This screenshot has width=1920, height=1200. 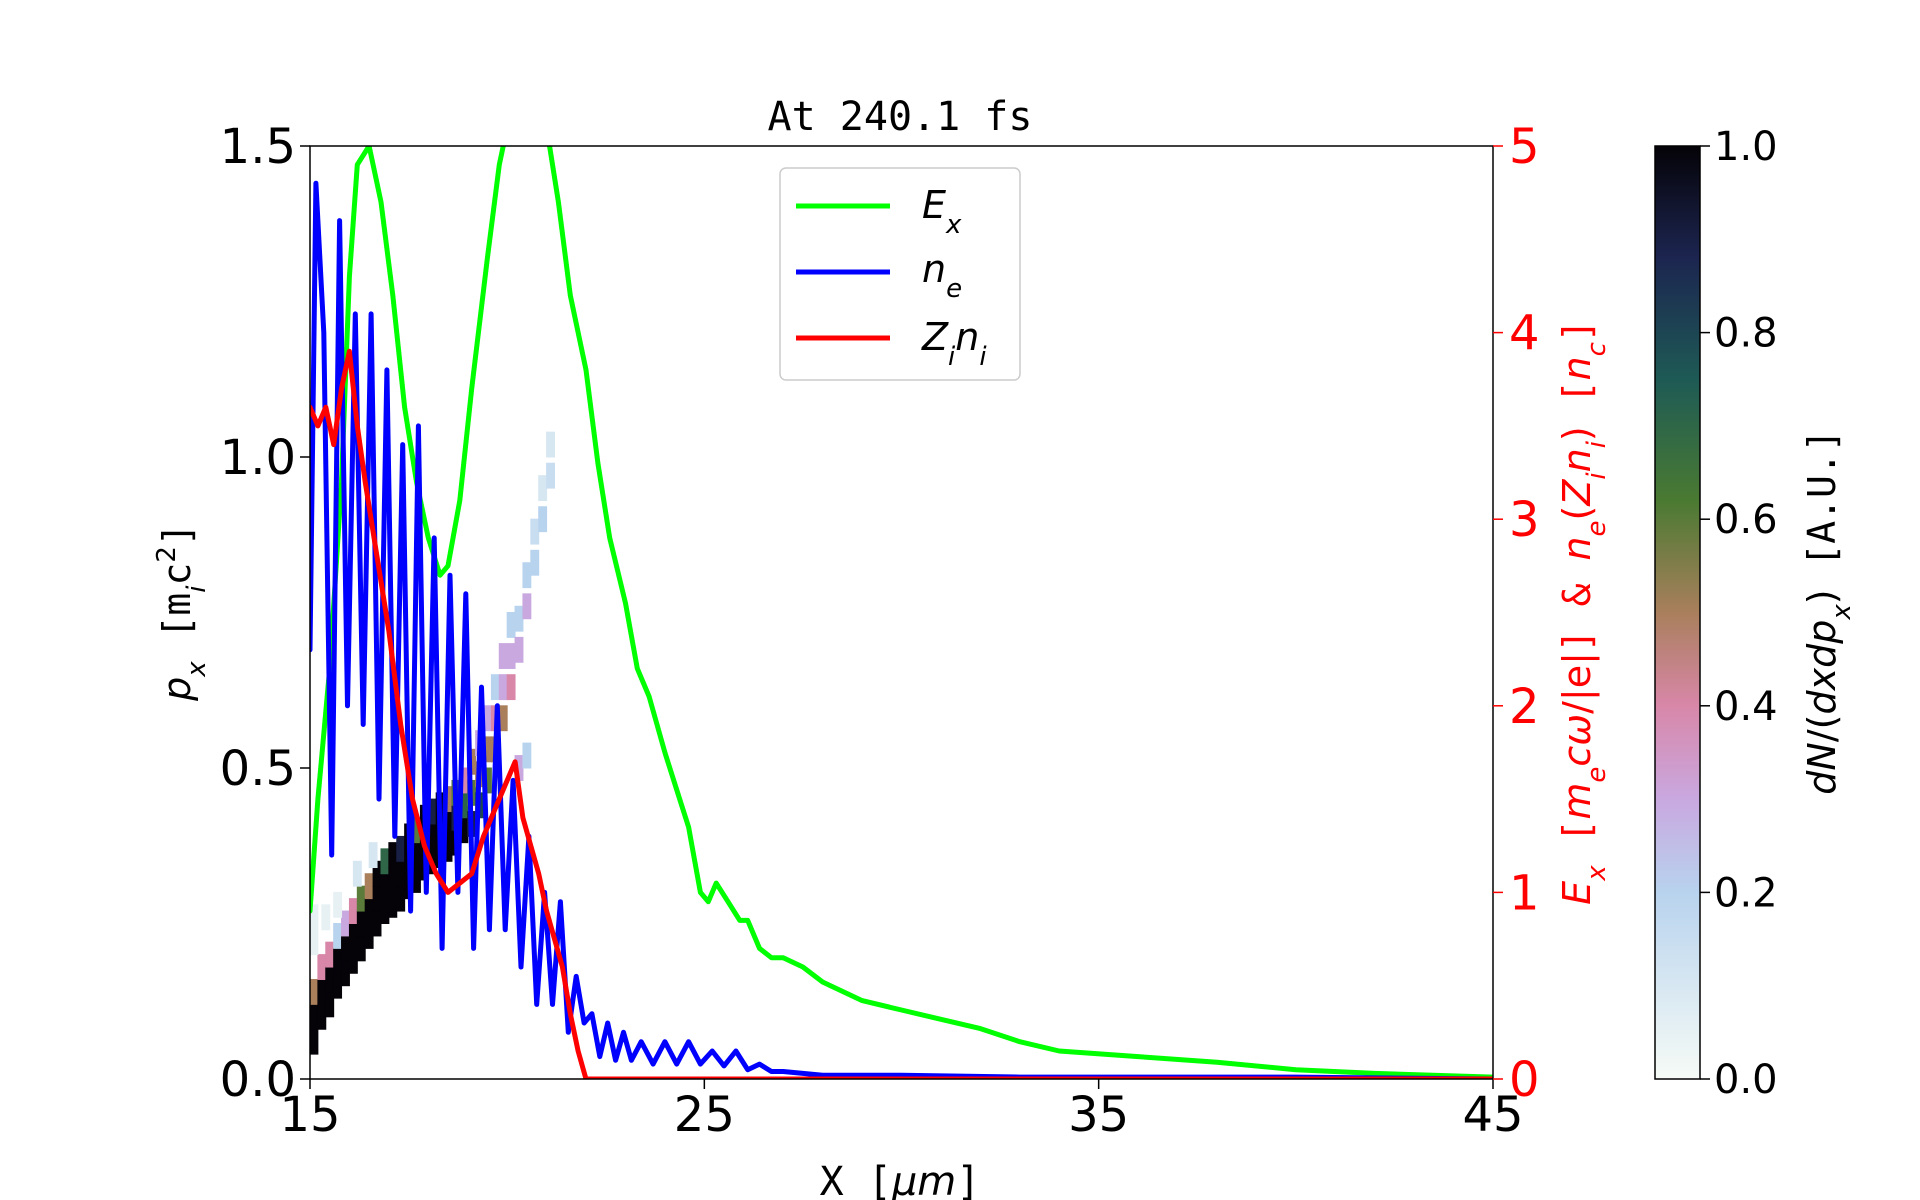 I want to click on right-y-tick-label: 1, so click(x=1524, y=893).